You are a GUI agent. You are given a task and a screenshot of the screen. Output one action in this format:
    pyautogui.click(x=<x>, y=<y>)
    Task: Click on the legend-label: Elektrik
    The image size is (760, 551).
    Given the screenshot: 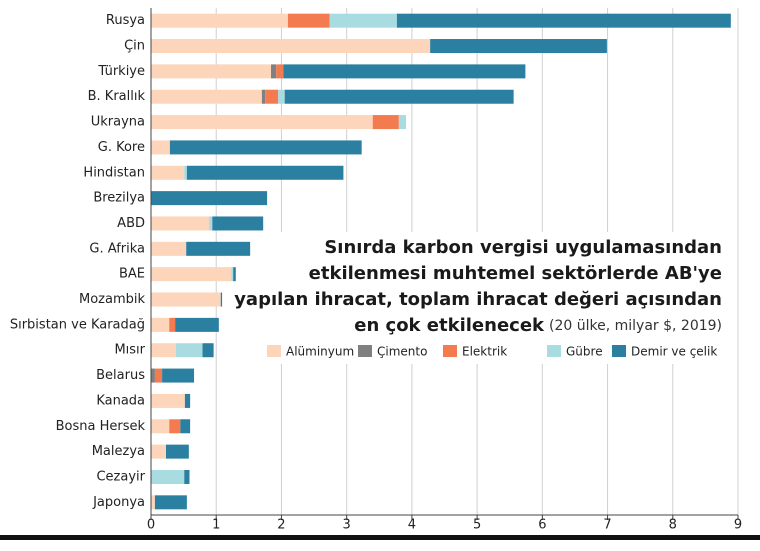 What is the action you would take?
    pyautogui.click(x=484, y=352)
    